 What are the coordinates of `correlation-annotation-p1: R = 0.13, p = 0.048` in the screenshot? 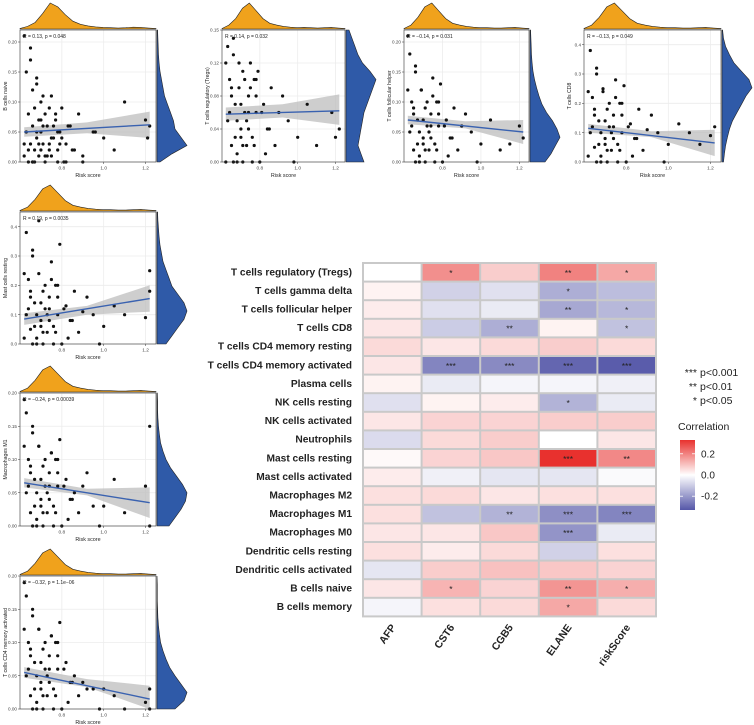 It's located at (44, 37).